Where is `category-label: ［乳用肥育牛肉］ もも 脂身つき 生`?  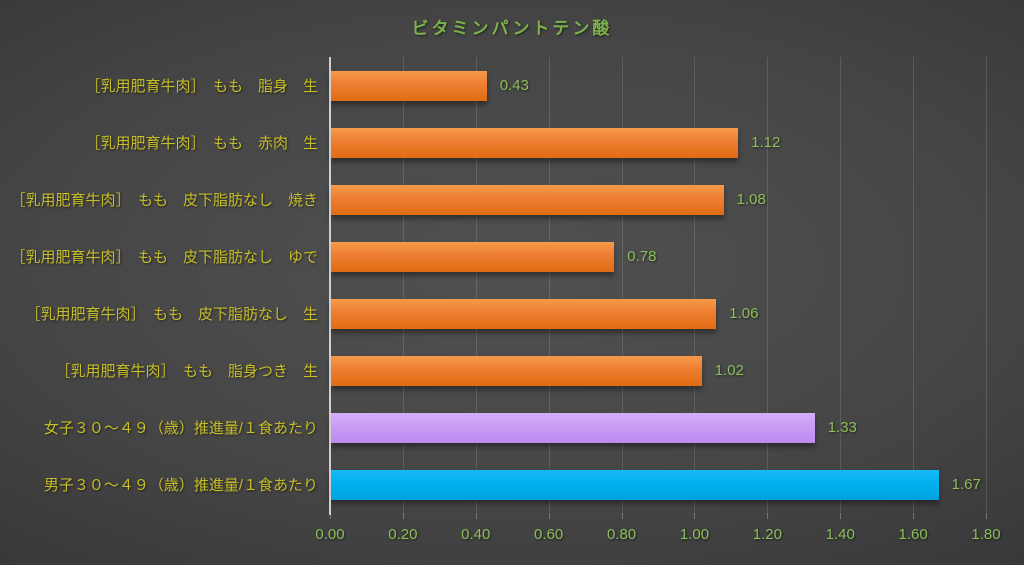
category-label: ［乳用肥育牛肉］ もも 脂身つき 生 is located at coordinates (186, 371).